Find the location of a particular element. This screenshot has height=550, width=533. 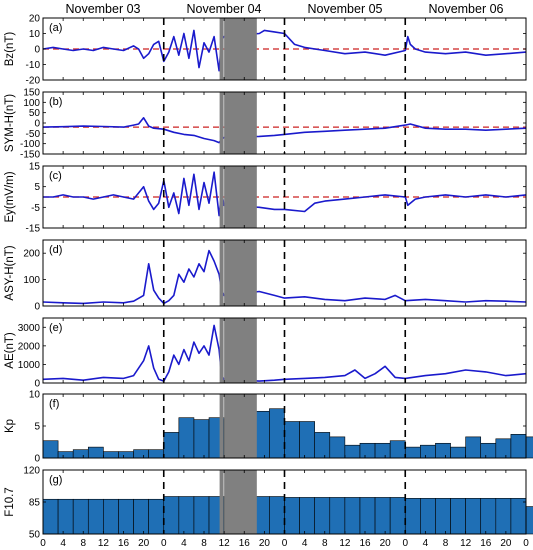

day-label-2: November 04 is located at coordinates (223, 9).